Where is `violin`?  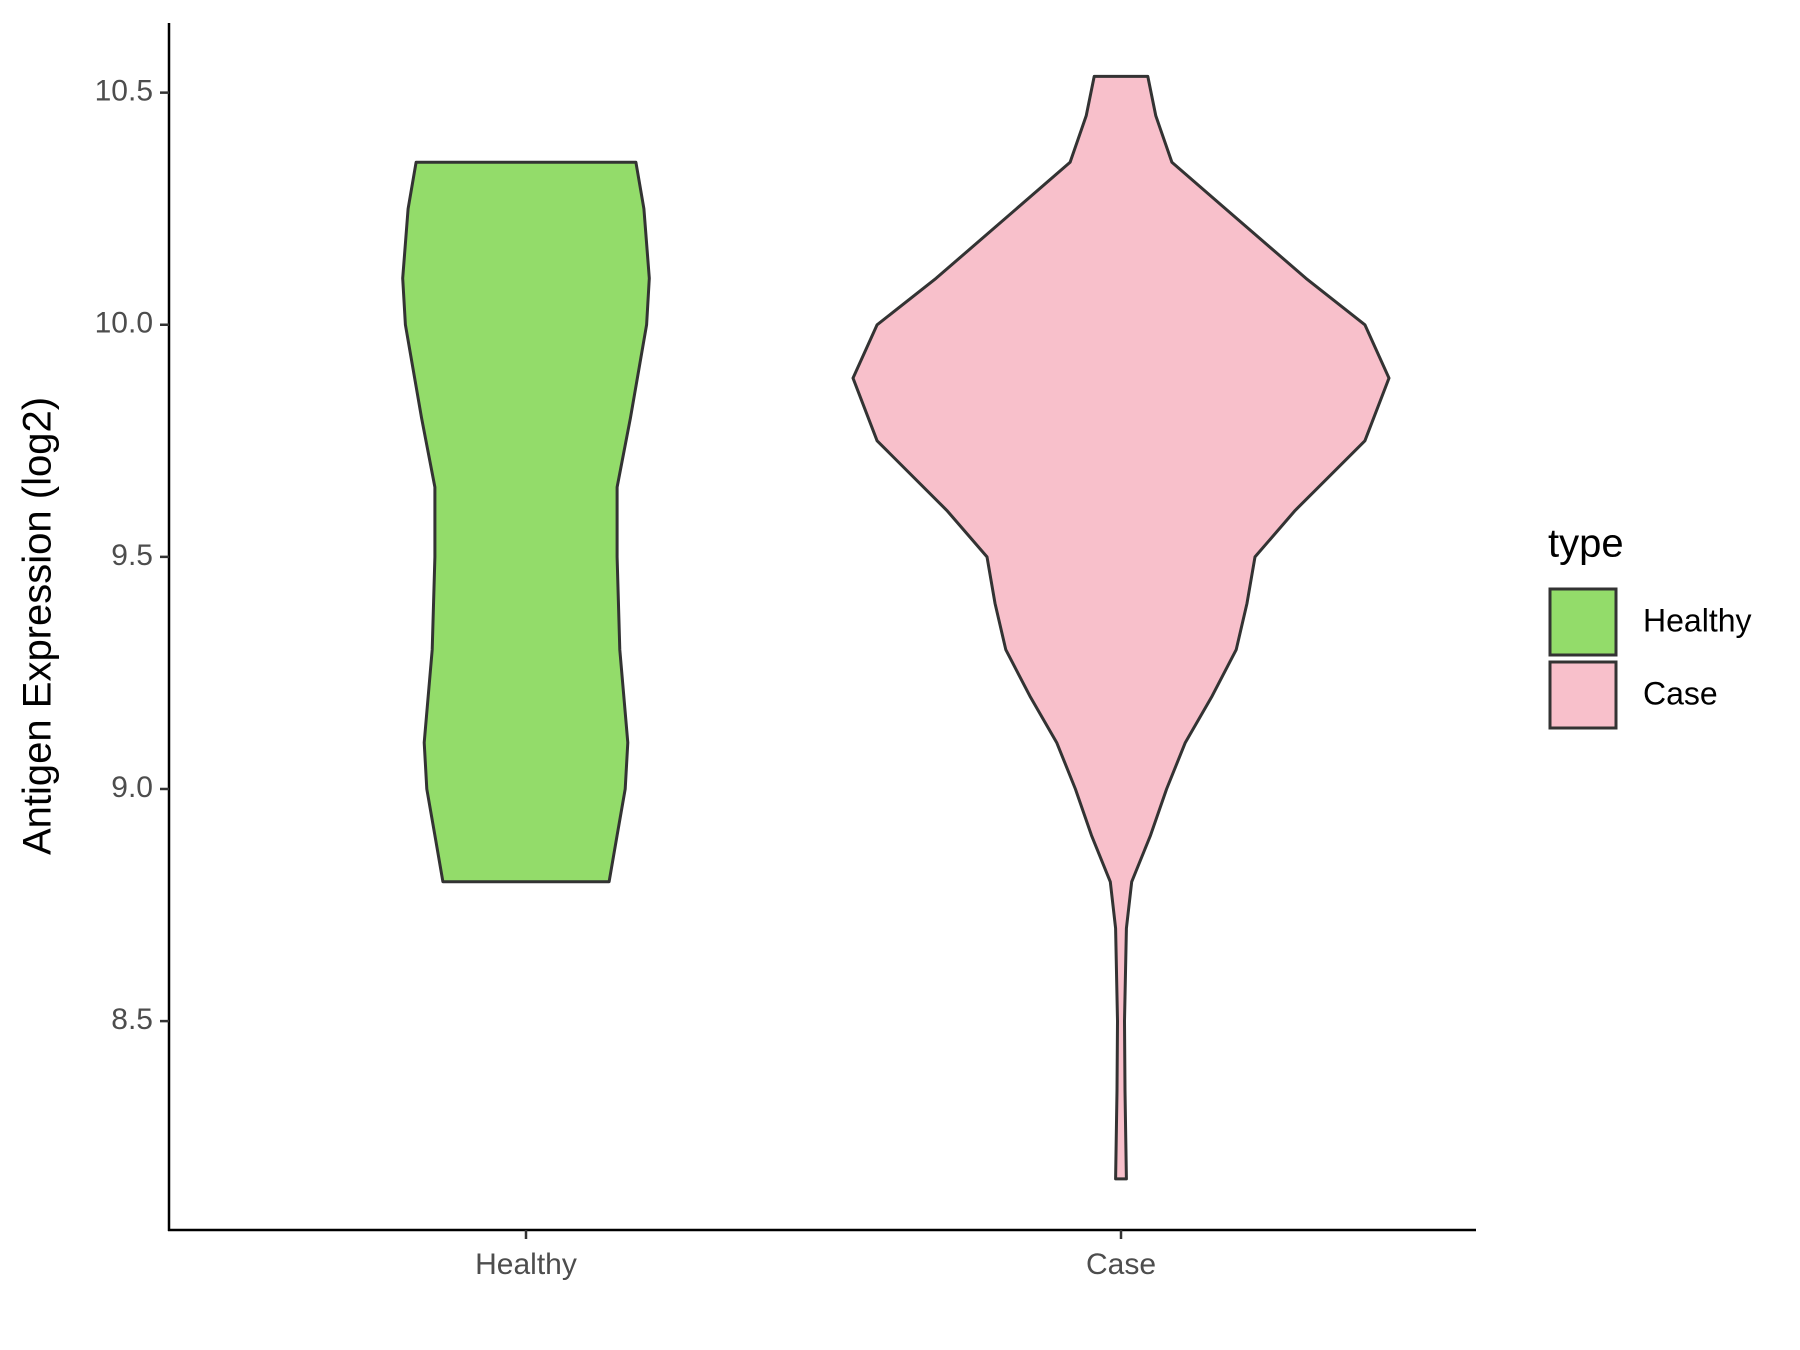 violin is located at coordinates (526, 522).